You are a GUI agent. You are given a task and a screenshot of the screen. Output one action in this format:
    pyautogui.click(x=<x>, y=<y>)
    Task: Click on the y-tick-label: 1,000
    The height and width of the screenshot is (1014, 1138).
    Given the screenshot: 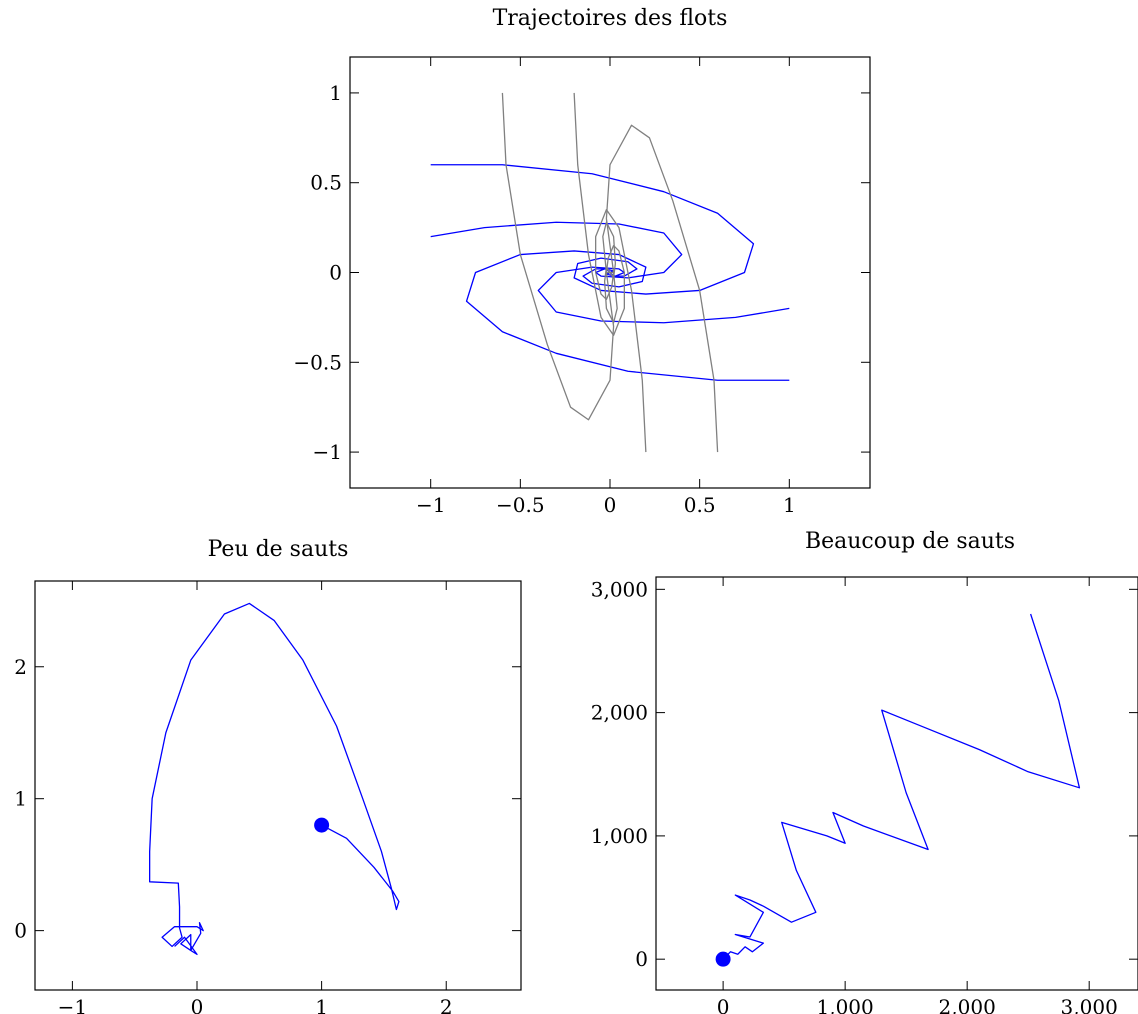 What is the action you would take?
    pyautogui.click(x=619, y=836)
    